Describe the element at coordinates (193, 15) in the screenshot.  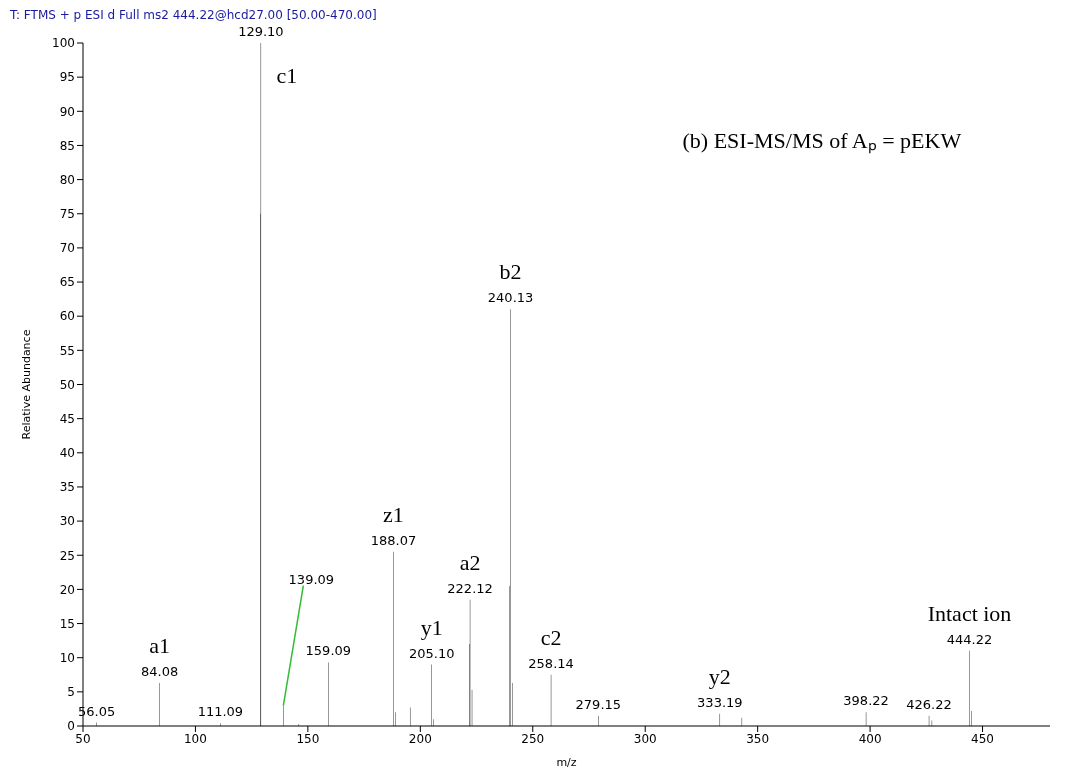
I see `chart-title: T: FTMS + p ESI d Full ms2 444.22@hcd27.00 [50.00-470.00]` at that location.